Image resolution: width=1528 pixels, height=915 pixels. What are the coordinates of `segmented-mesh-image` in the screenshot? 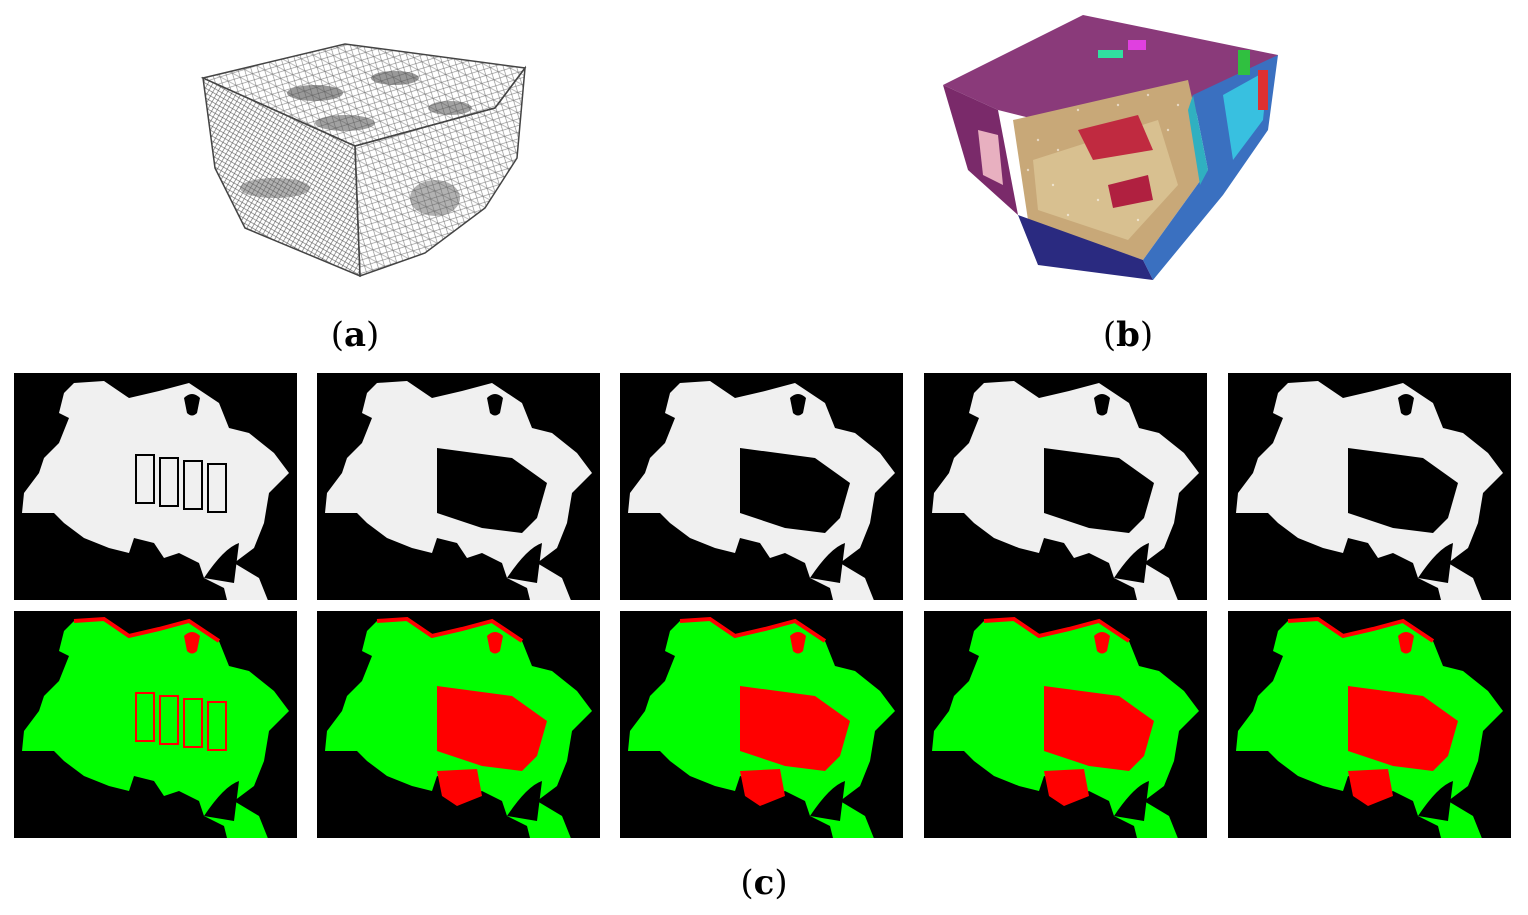 It's located at (1110, 147).